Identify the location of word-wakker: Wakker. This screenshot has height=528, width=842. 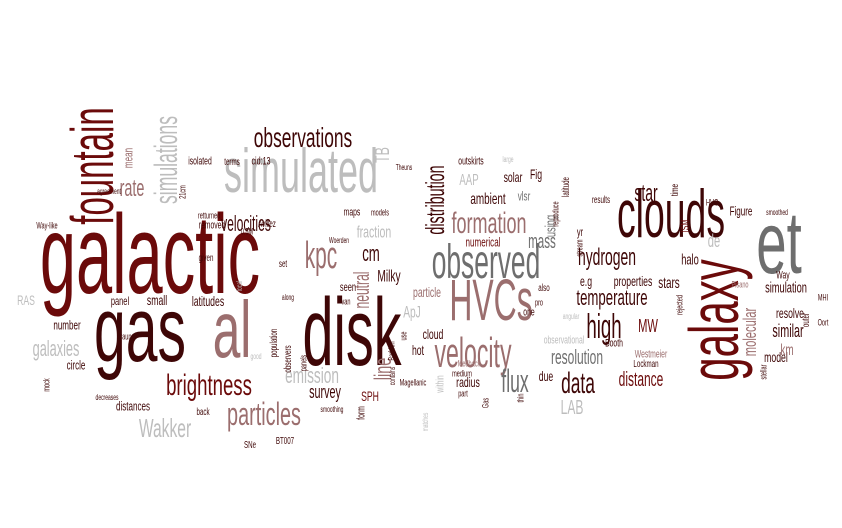
(165, 428).